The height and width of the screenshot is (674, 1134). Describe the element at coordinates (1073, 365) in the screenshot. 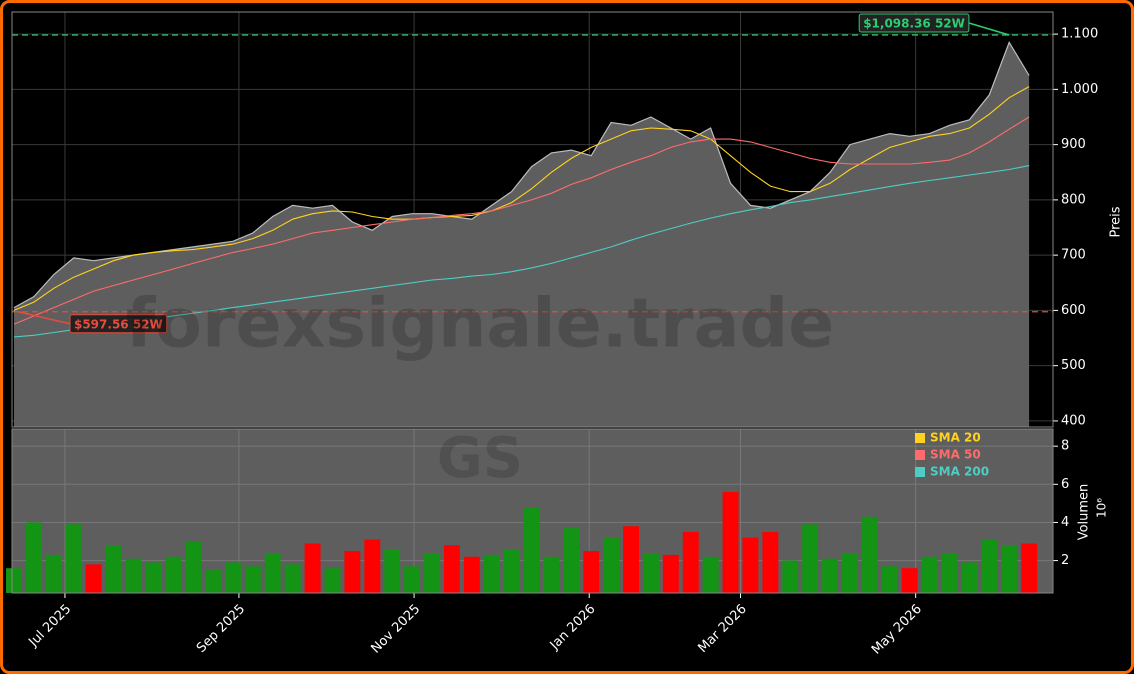

I see `y-tick-label: 500` at that location.